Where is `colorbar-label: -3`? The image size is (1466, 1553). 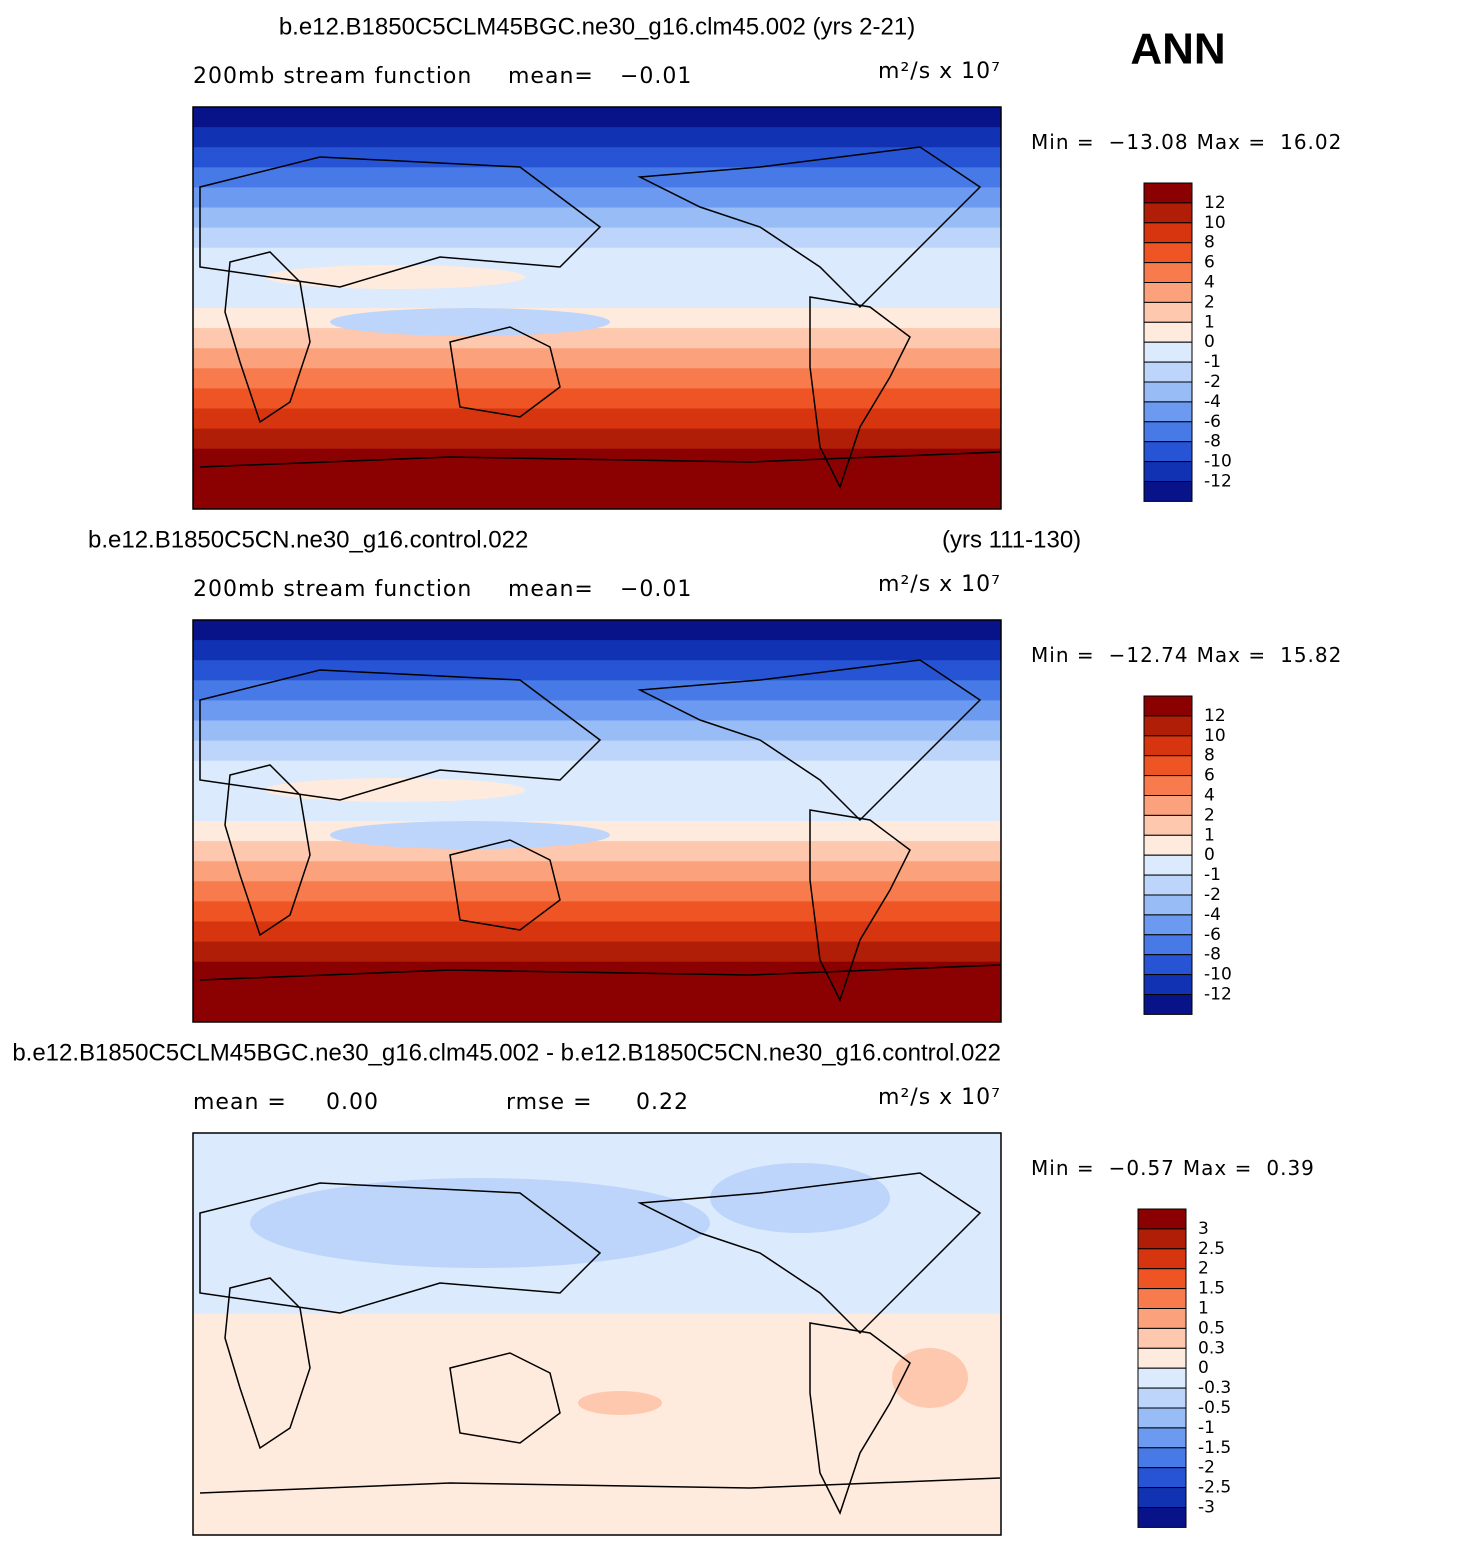
colorbar-label: -3 is located at coordinates (1206, 1508).